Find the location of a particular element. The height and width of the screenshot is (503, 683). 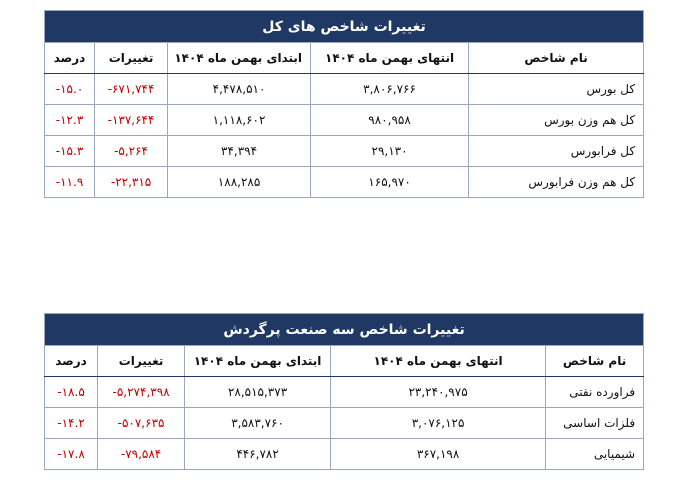

cell-value: -۵,۲۶۴ is located at coordinates (131, 151).